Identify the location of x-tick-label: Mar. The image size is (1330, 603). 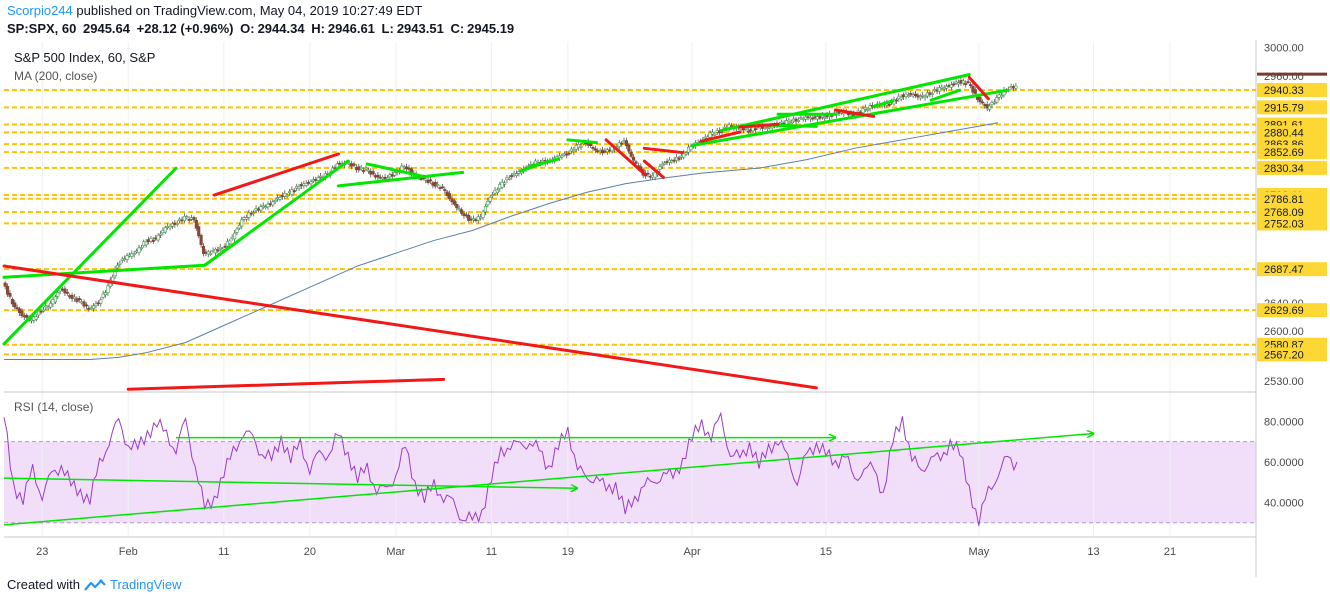
(395, 552).